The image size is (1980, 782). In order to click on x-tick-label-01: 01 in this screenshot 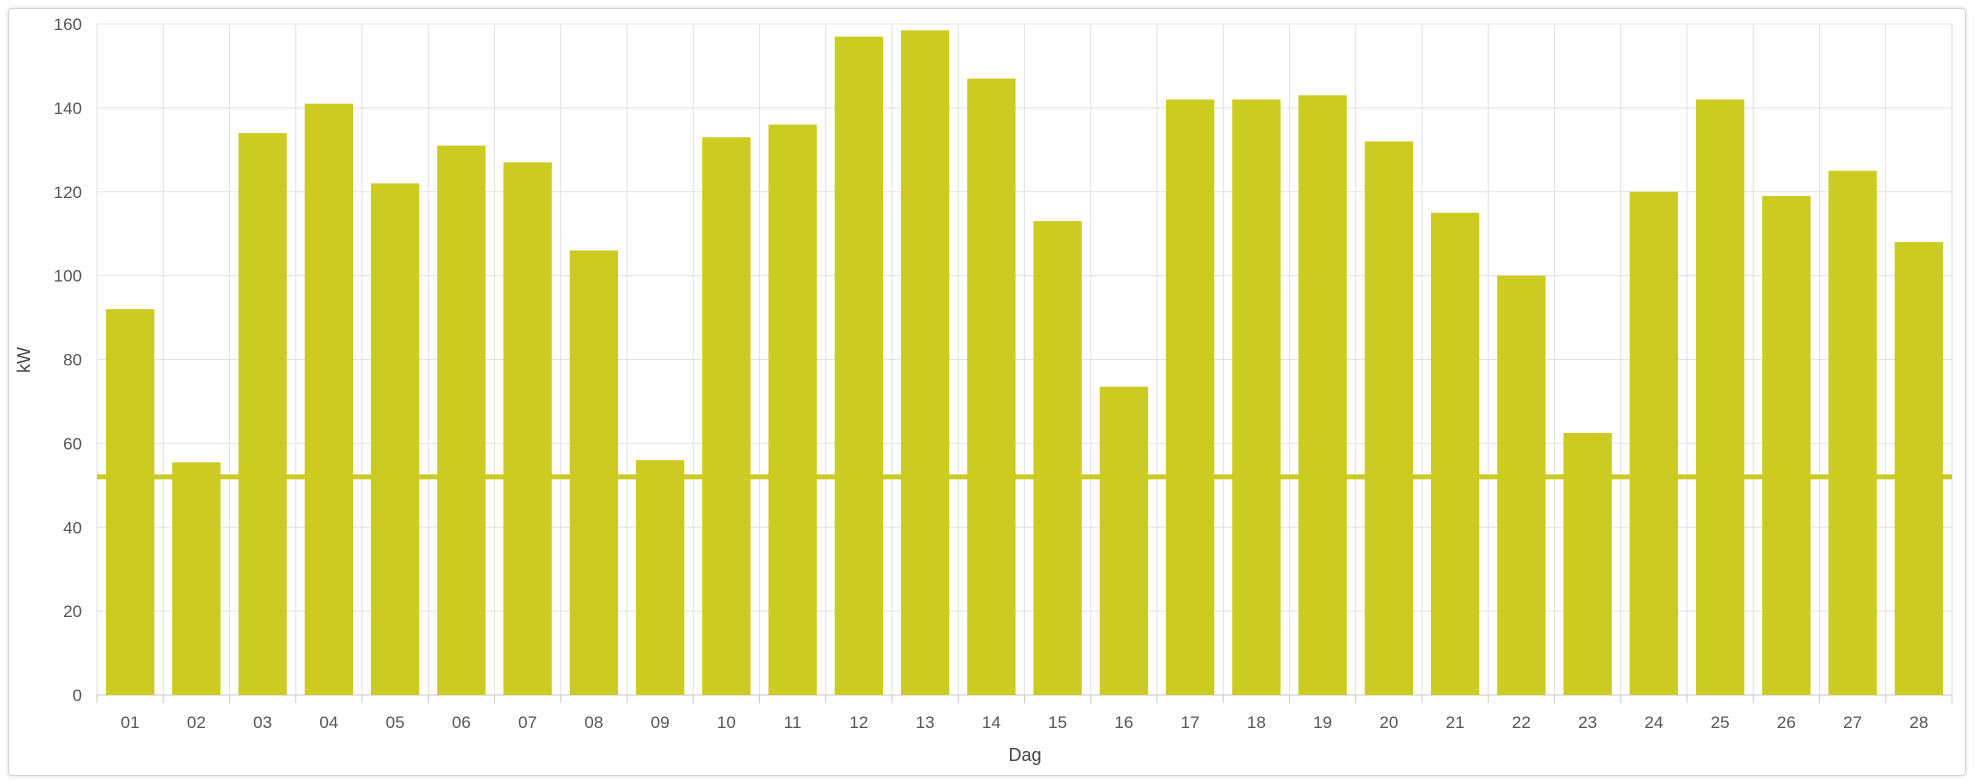, I will do `click(130, 722)`.